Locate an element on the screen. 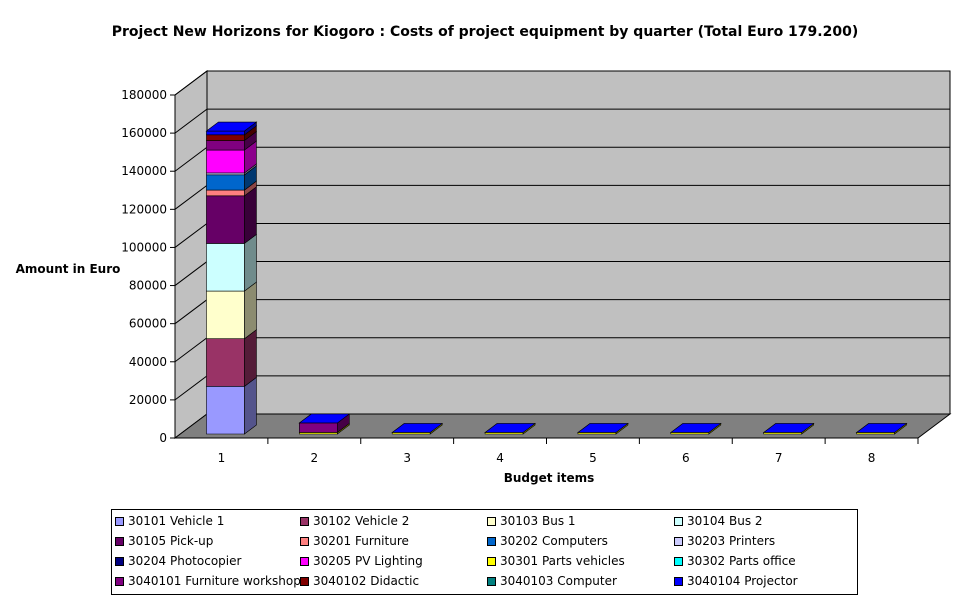  legend-item: 30102 Vehicle 2 is located at coordinates (354, 521).